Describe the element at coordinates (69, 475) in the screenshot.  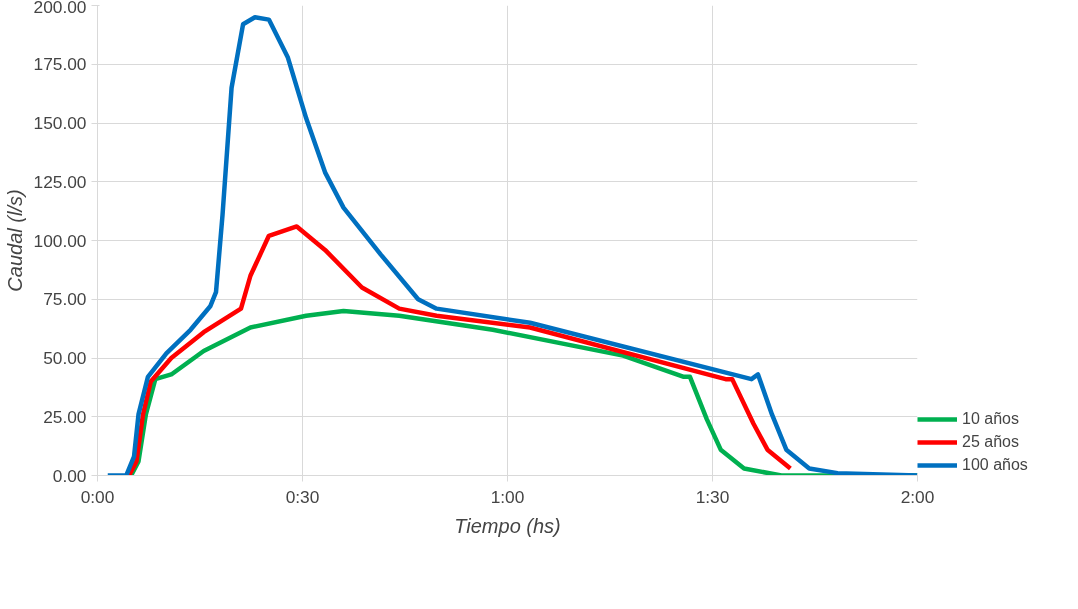
I see `y-tick-label: 0.00` at that location.